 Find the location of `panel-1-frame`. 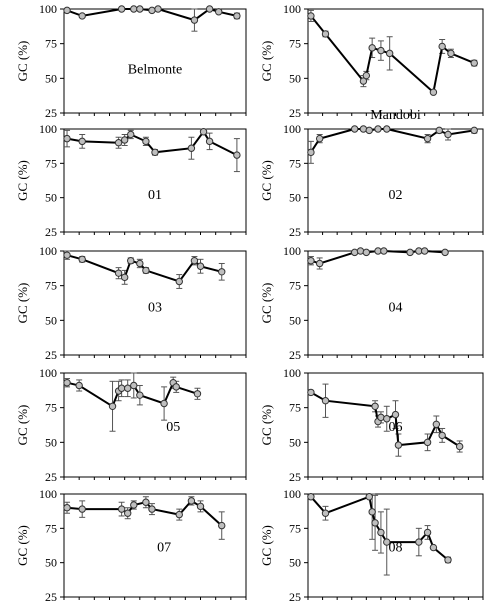

panel-1-frame is located at coordinates (155, 61).